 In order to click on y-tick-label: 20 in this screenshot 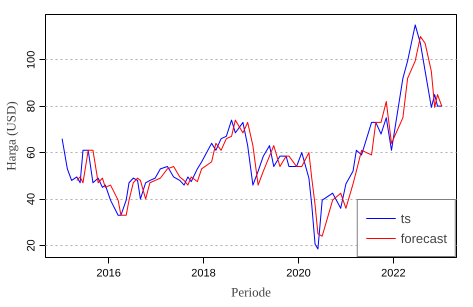, I will do `click(32, 245)`.